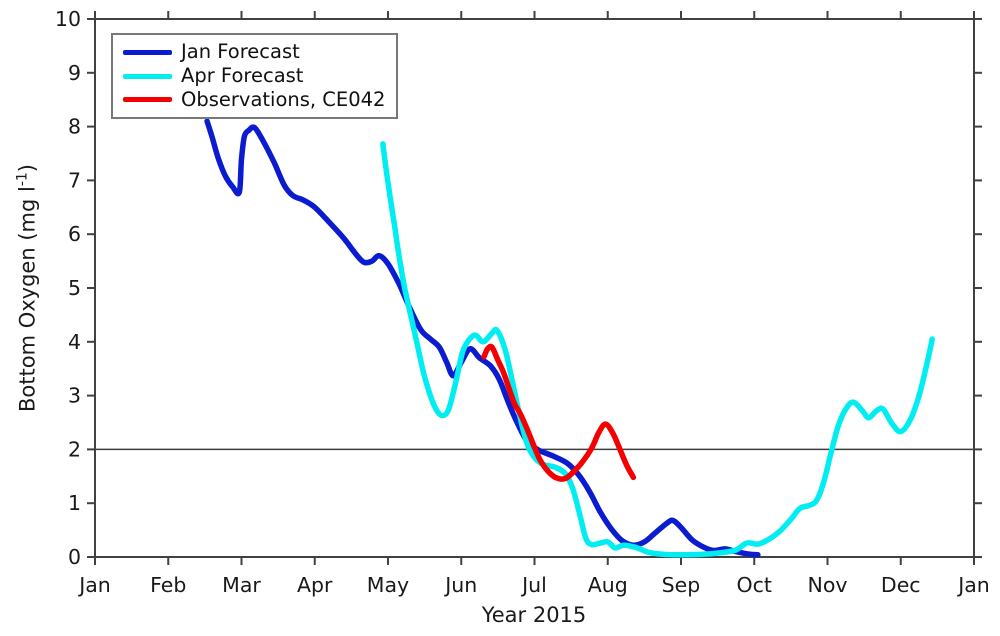  I want to click on y-tick-label: 3, so click(74, 396).